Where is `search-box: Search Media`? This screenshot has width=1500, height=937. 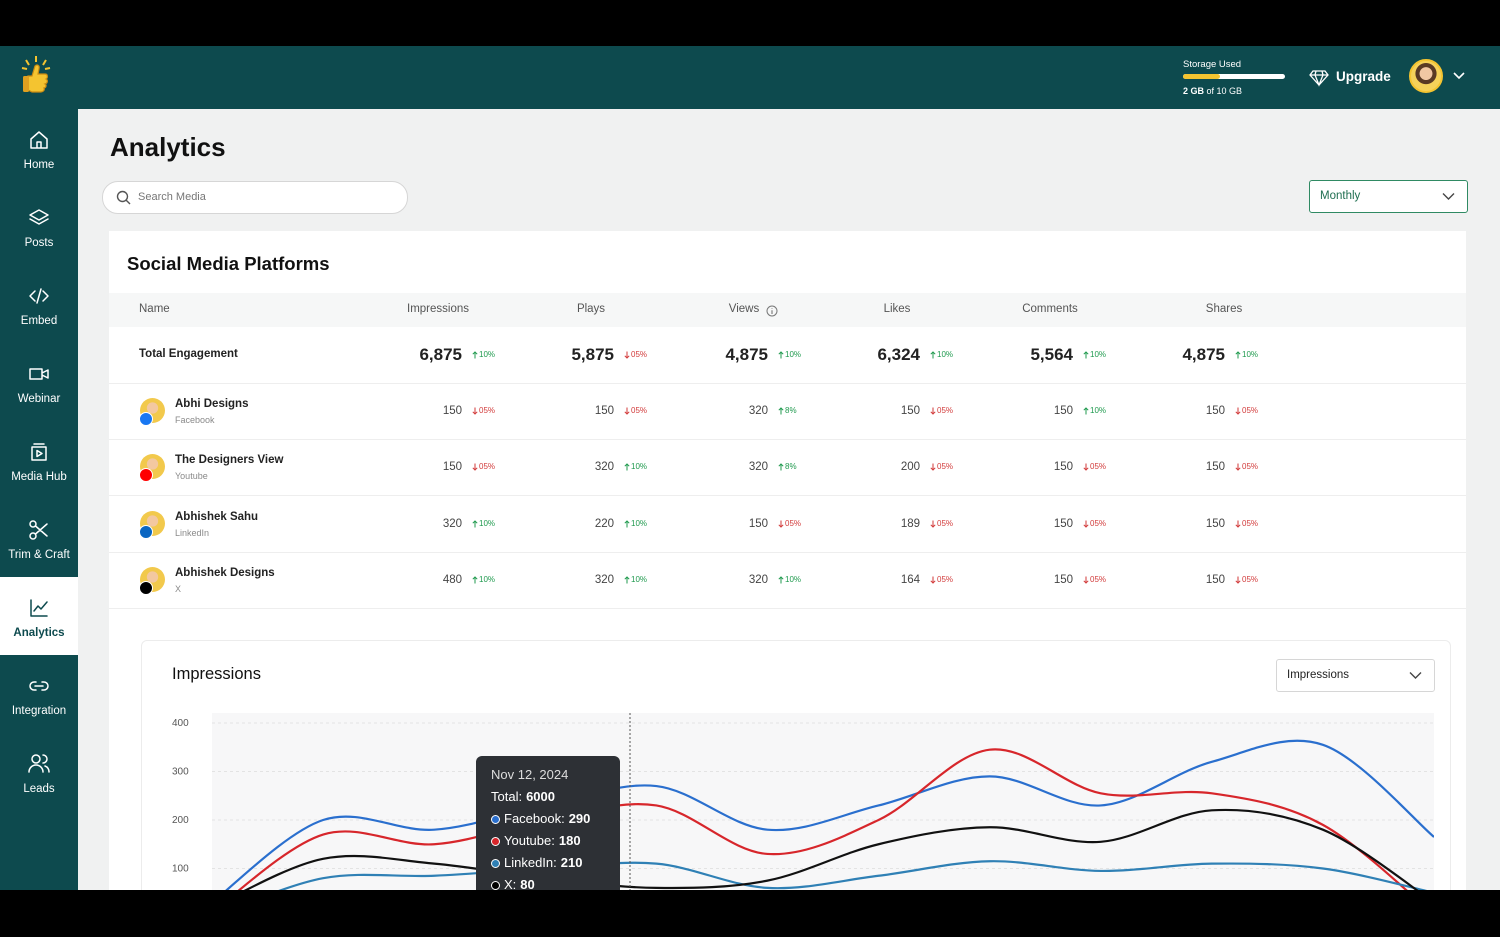
search-box: Search Media is located at coordinates (255, 197).